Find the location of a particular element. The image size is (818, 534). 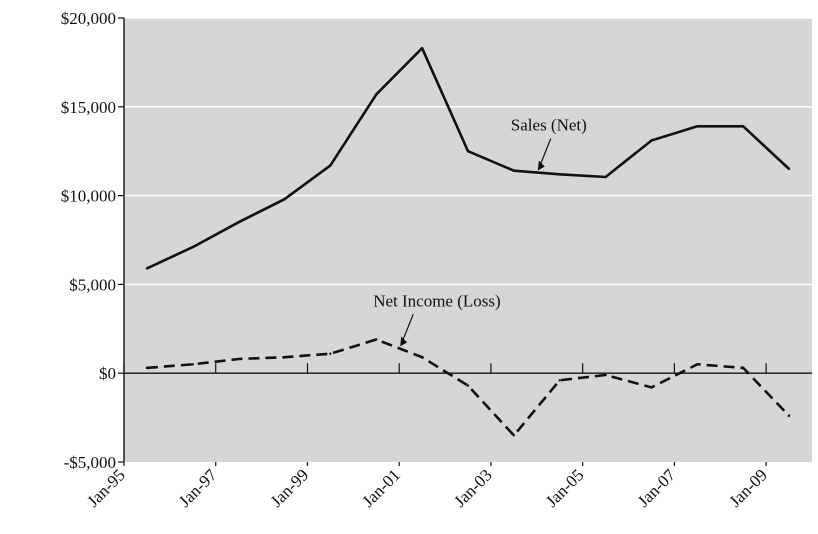

y-tick-label: -$5,000 is located at coordinates (90, 462).